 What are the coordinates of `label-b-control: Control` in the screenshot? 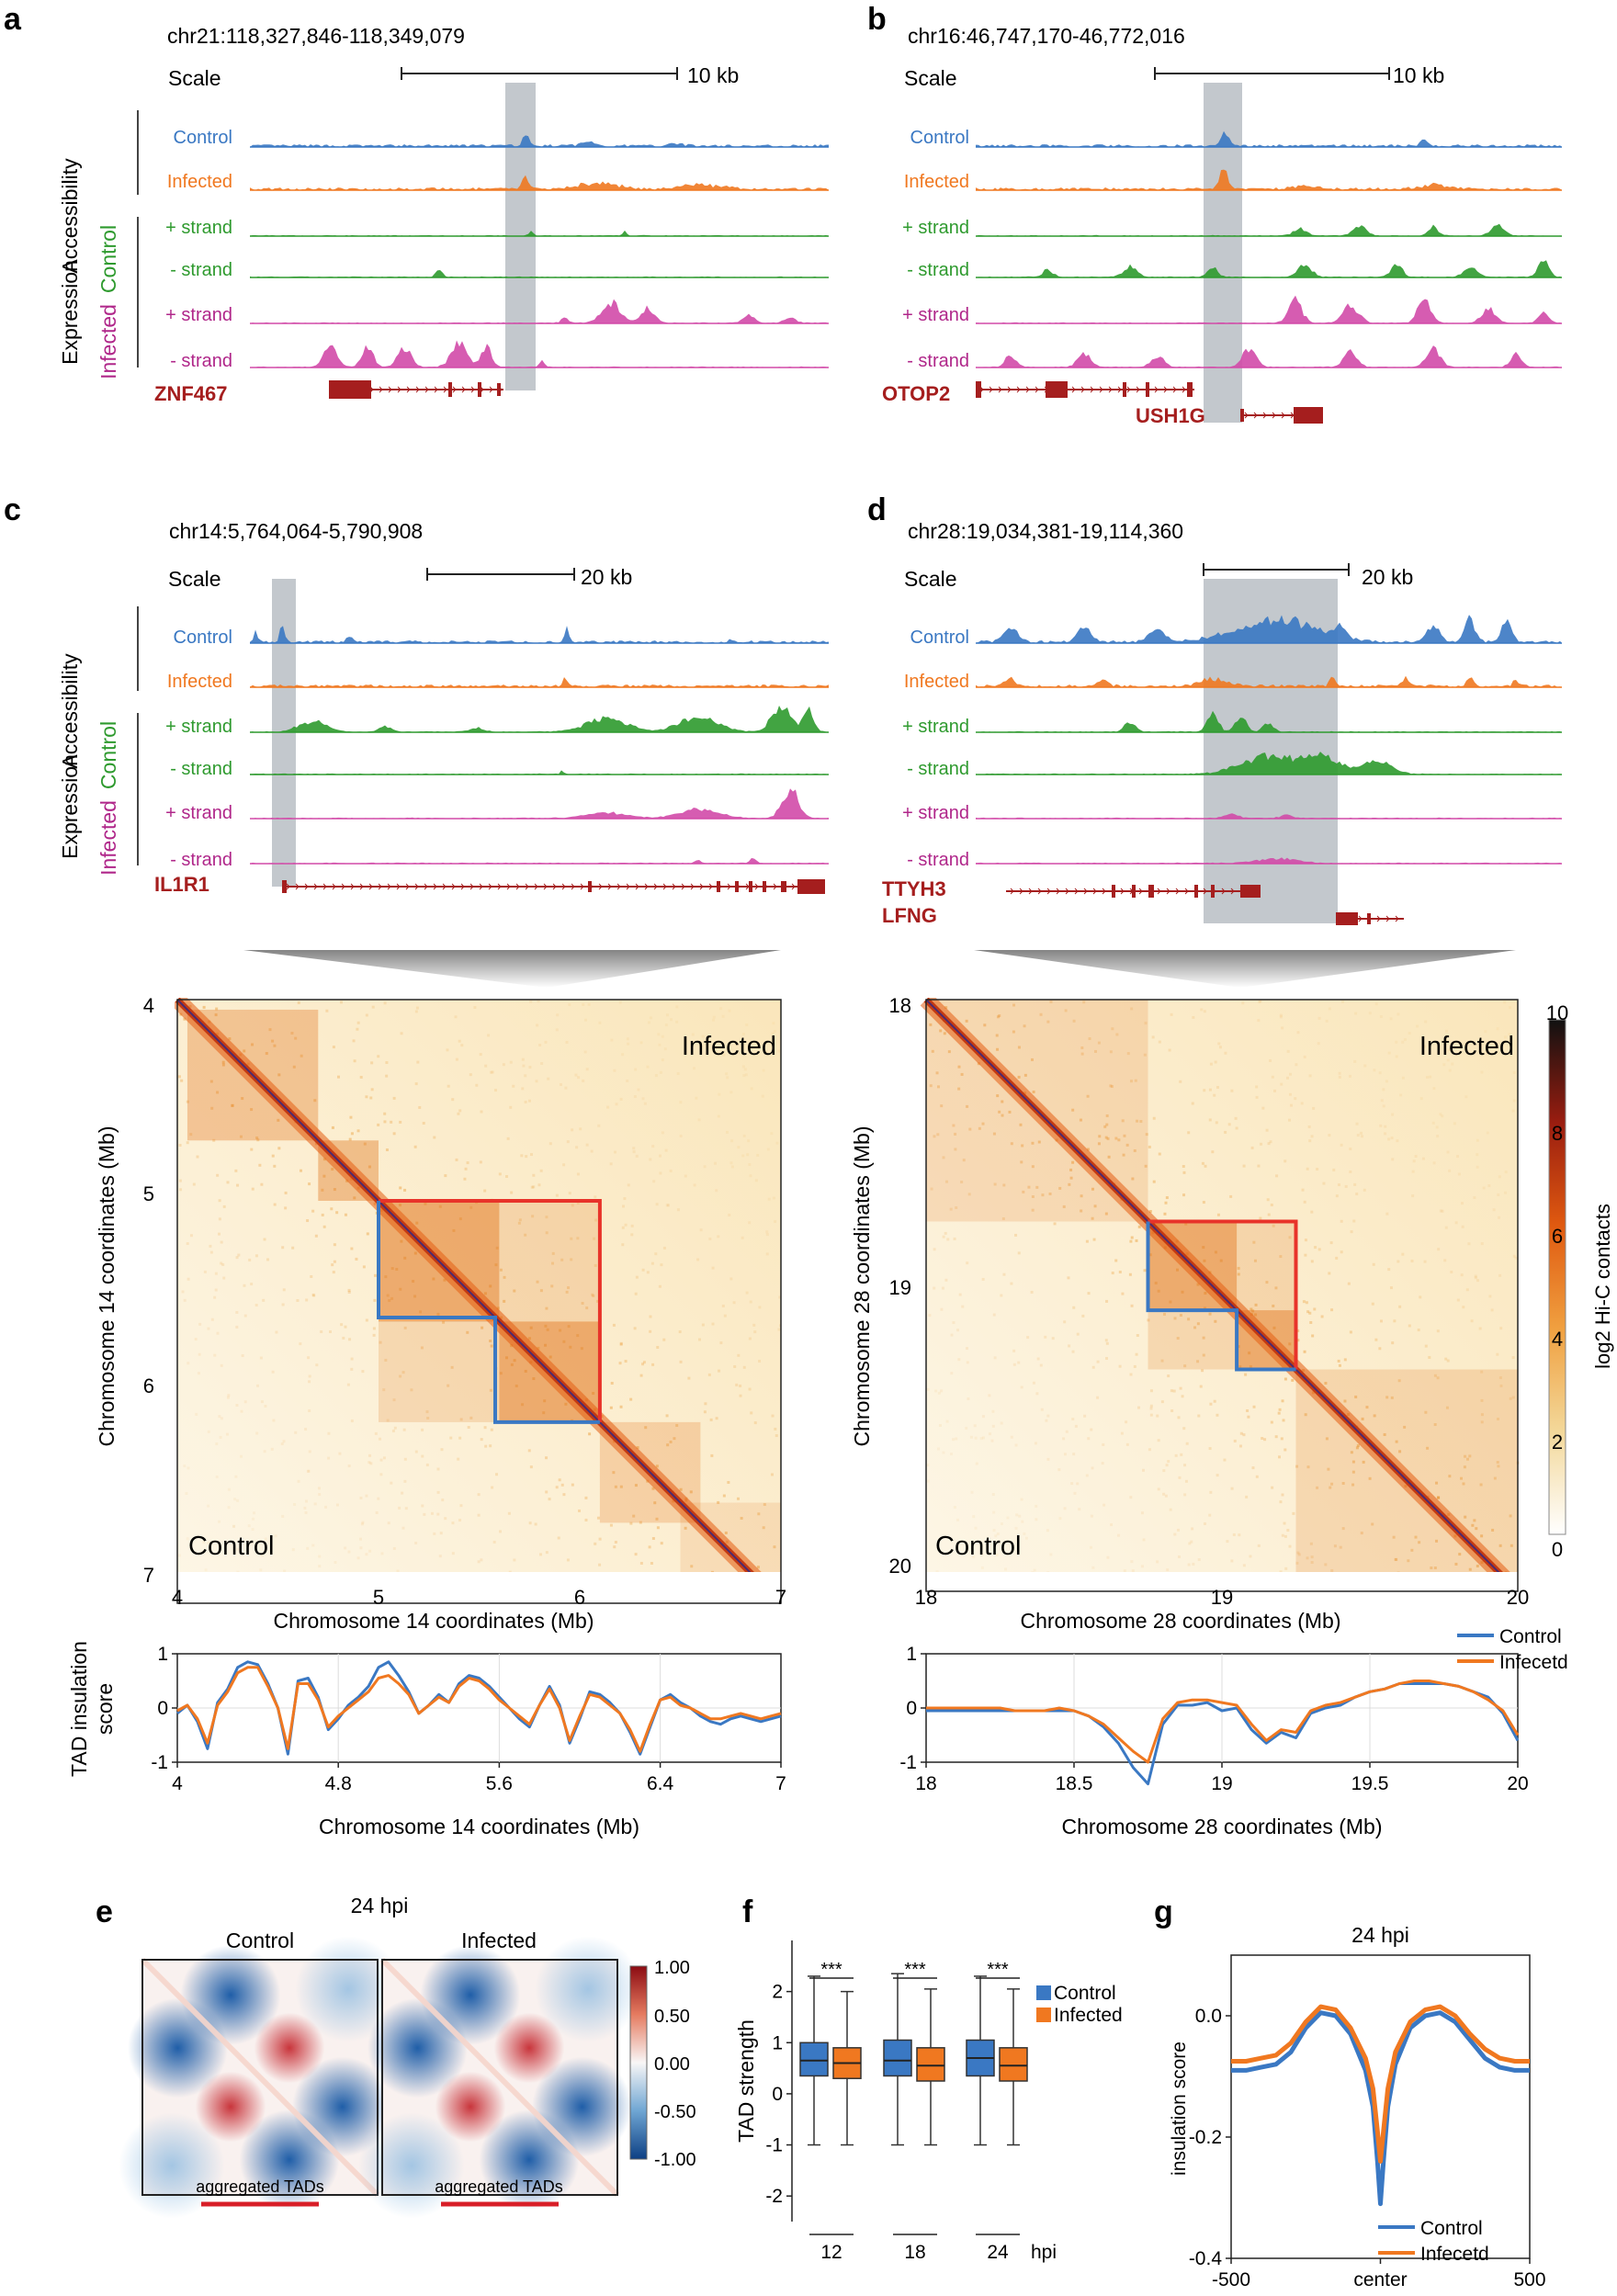 It's located at (939, 138).